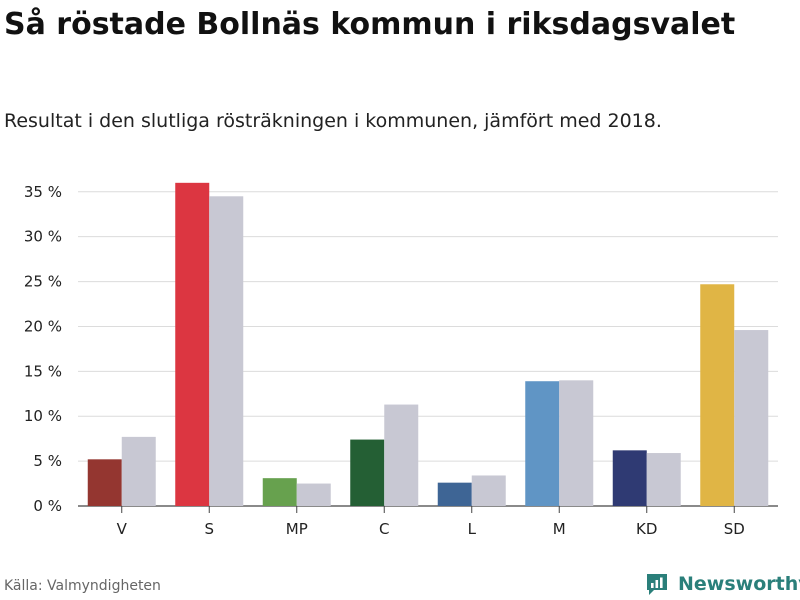 The width and height of the screenshot is (800, 600). What do you see at coordinates (43, 282) in the screenshot?
I see `y-tick-label: 25 %` at bounding box center [43, 282].